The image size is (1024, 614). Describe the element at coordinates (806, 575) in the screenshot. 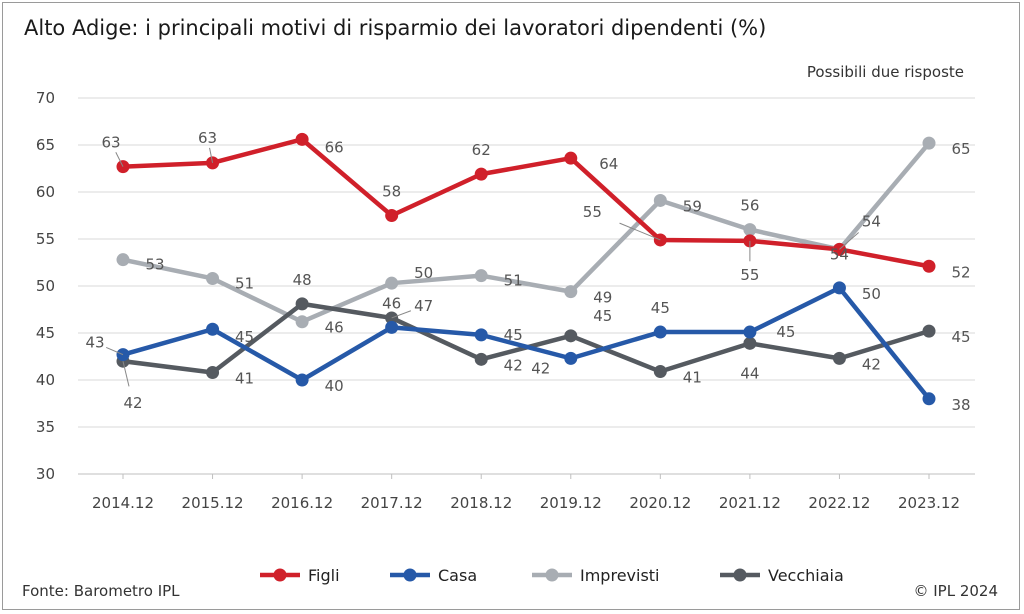

I see `legend-label: Vecchiaia` at that location.